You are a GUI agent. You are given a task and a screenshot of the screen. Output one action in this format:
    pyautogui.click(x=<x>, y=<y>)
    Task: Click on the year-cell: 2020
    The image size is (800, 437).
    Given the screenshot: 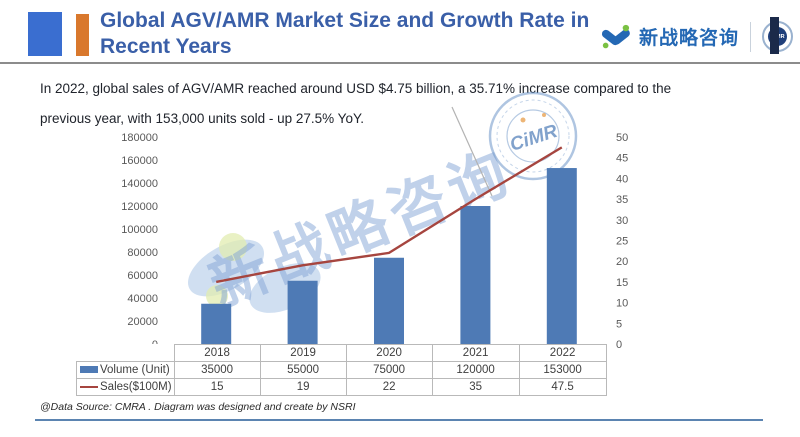 What is the action you would take?
    pyautogui.click(x=389, y=353)
    